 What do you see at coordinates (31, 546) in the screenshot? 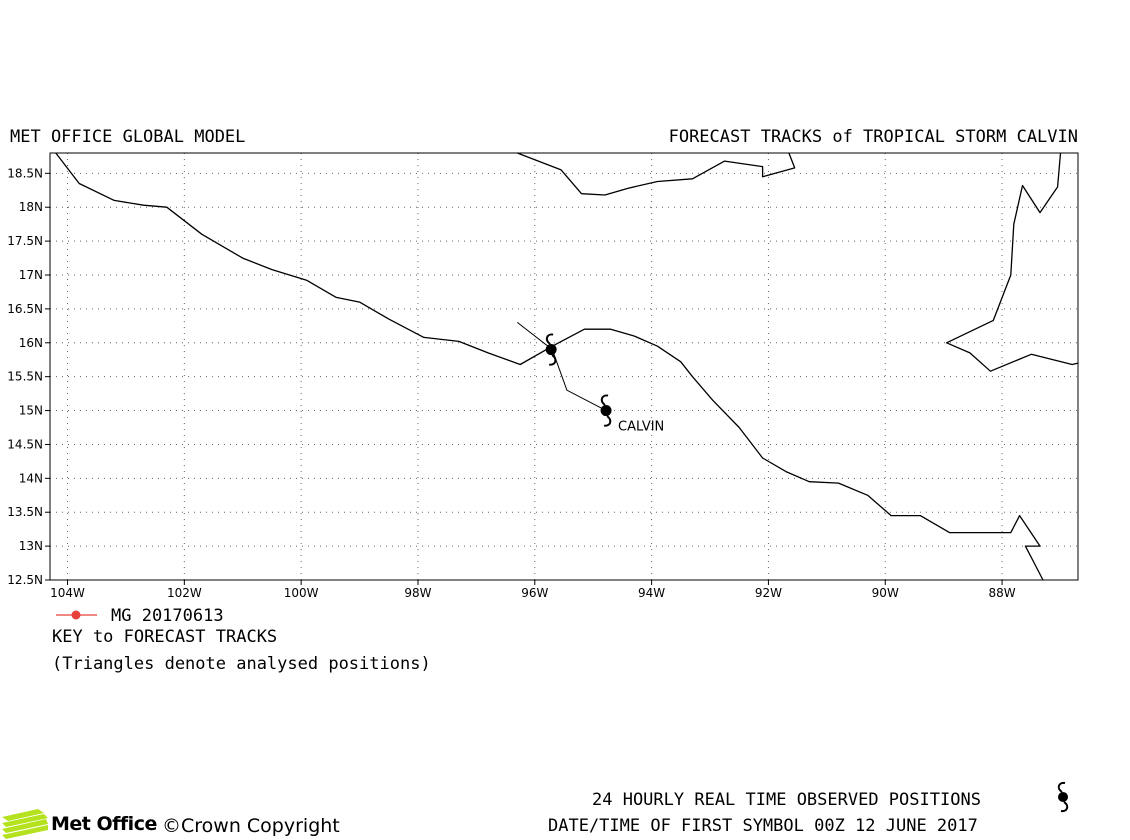
I see `lat-tick-label: 13N` at bounding box center [31, 546].